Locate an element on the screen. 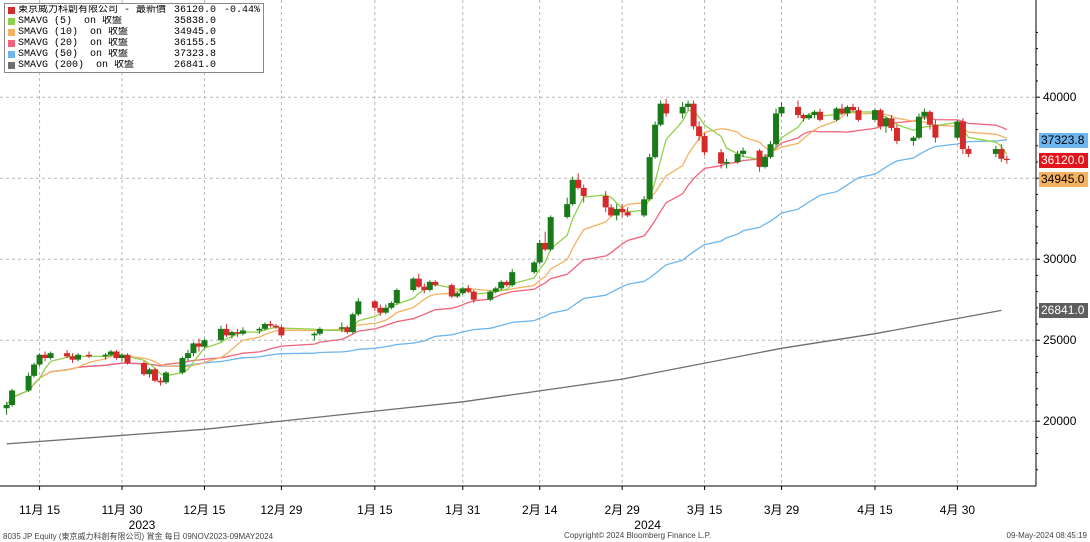  x-tick-label: 1月 15 is located at coordinates (375, 510).